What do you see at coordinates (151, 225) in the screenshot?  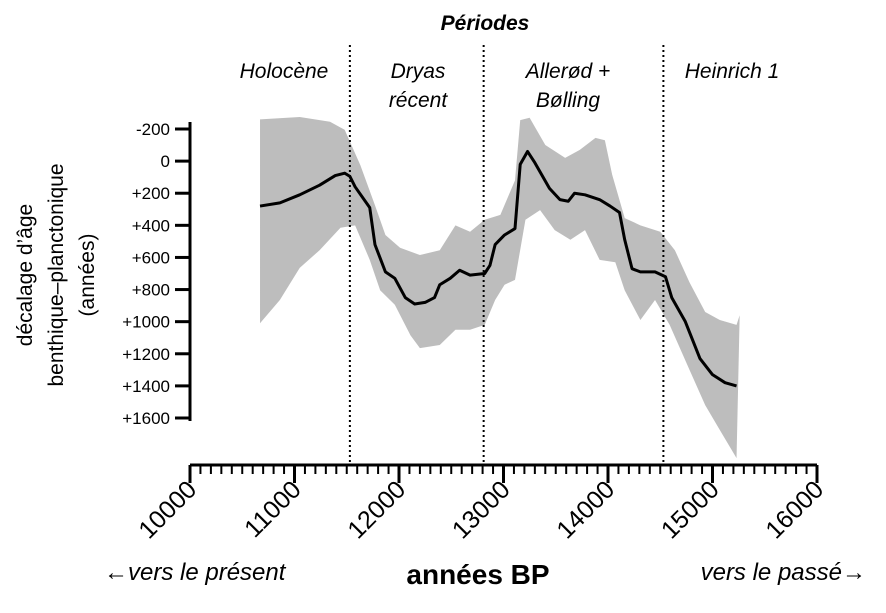 I see `y-tick-label: +400` at bounding box center [151, 225].